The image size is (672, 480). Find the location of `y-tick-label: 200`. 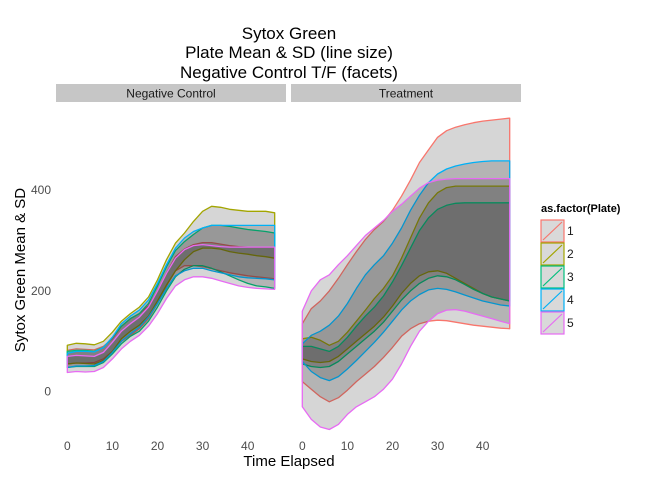

y-tick-label: 200 is located at coordinates (41, 291).